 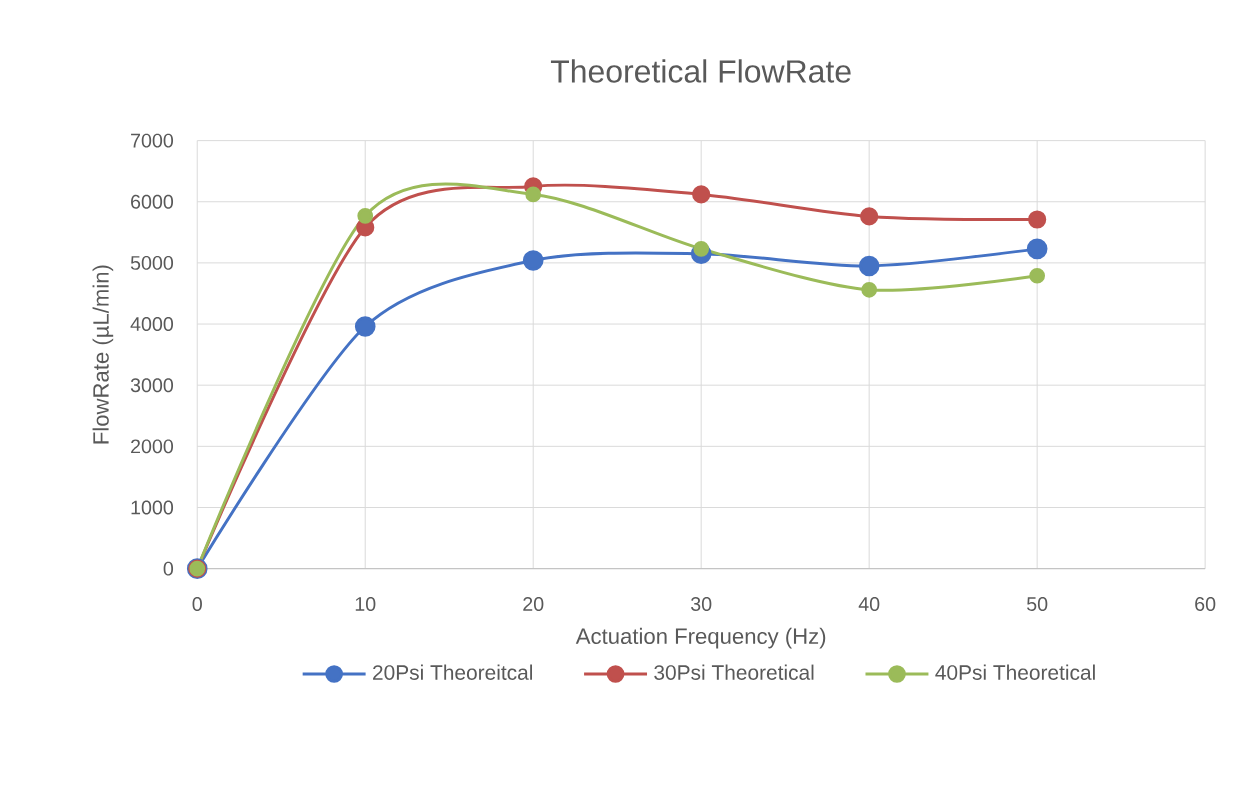 I want to click on y-tick-label: 7000, so click(x=152, y=140).